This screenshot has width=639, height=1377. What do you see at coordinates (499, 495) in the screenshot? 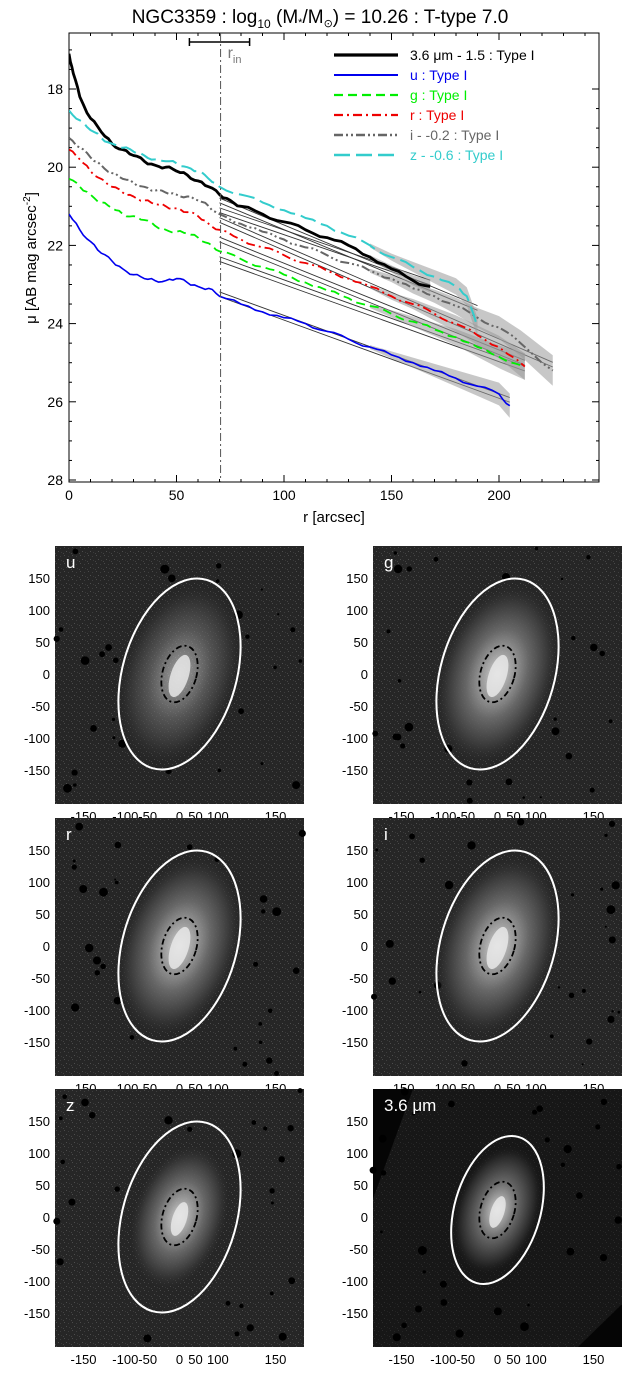
I see `x-tick-label: 200` at bounding box center [499, 495].